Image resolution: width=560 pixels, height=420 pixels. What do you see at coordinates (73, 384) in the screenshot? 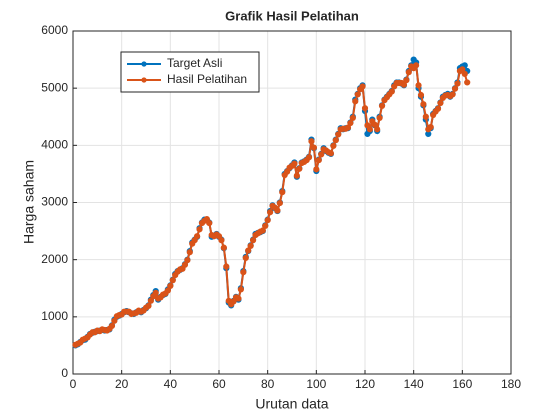
I see `x-tick-label: 0` at bounding box center [73, 384].